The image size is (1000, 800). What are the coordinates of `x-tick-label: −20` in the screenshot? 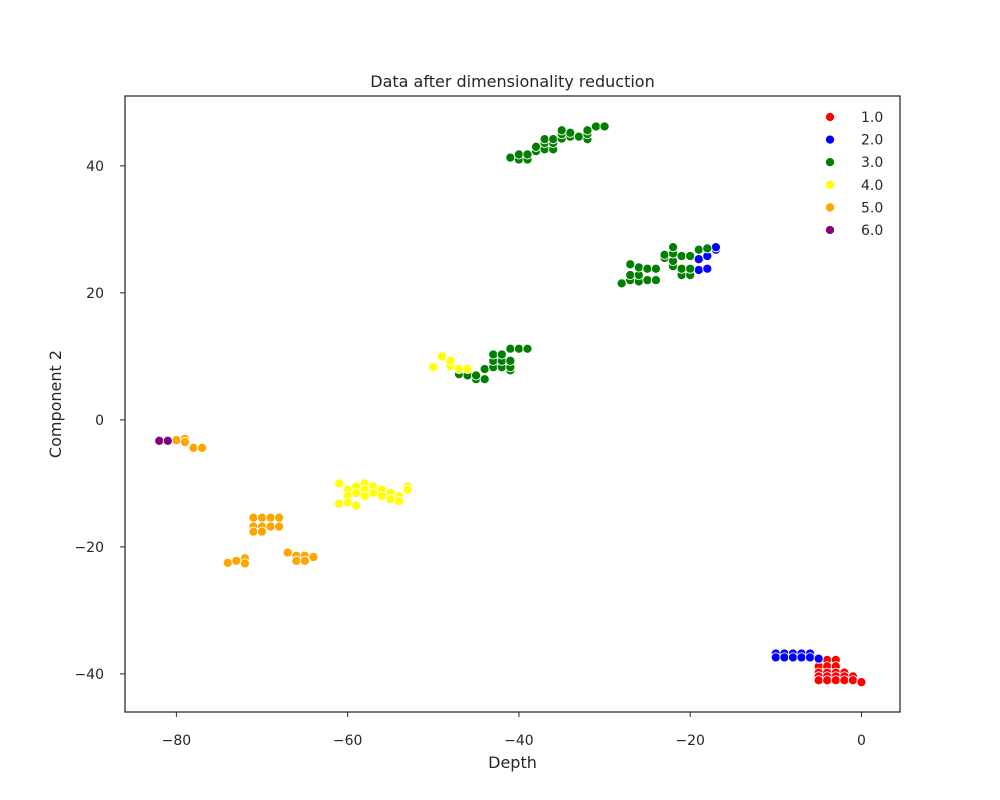 It's located at (690, 741).